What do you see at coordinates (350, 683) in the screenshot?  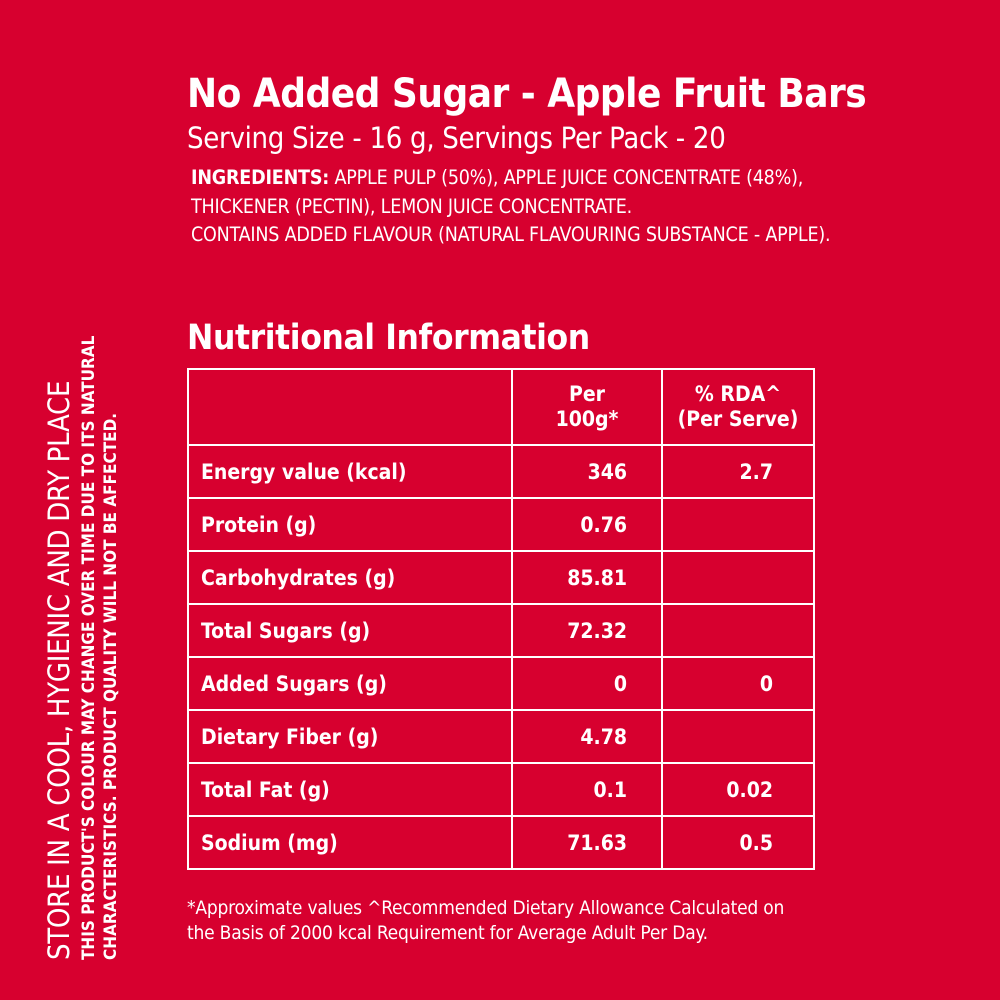 I see `nutrient-name: Added Sugars (g)` at bounding box center [350, 683].